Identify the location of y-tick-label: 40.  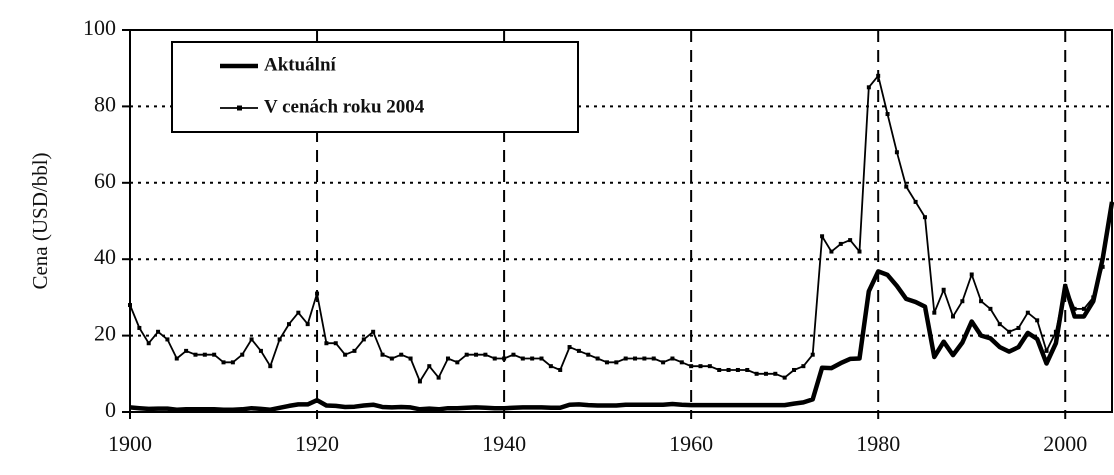
(105, 256).